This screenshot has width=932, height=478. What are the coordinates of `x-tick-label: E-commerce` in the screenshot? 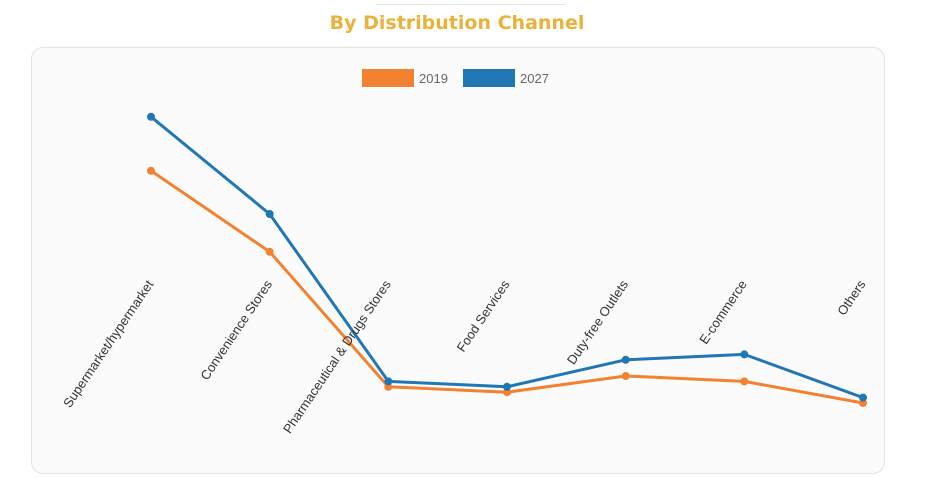 It's located at (723, 311).